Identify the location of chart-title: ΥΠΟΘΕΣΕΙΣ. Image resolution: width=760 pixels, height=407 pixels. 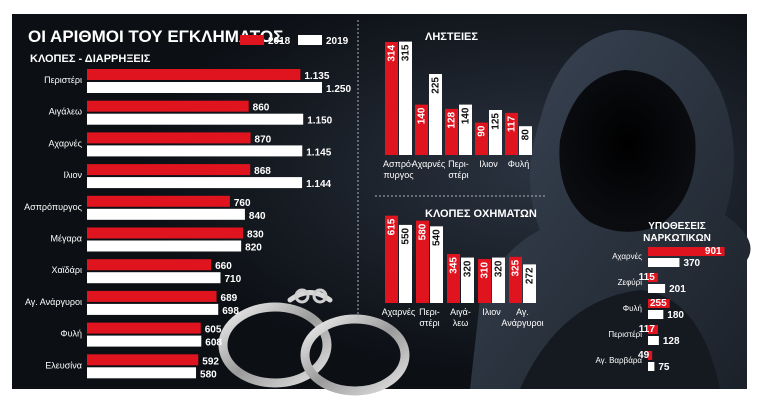
(677, 226).